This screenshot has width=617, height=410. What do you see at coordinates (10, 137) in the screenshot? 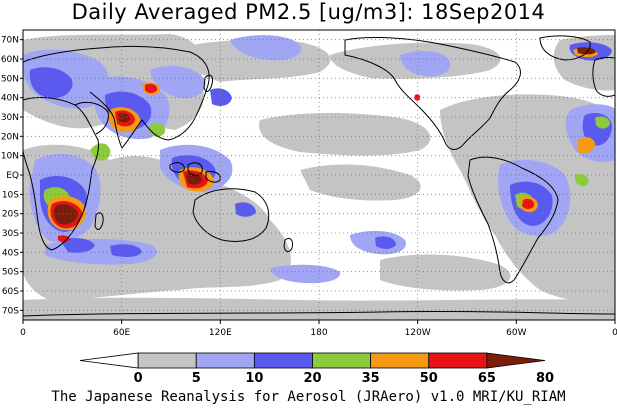
I see `lat-tick-label: 20N` at bounding box center [10, 137].